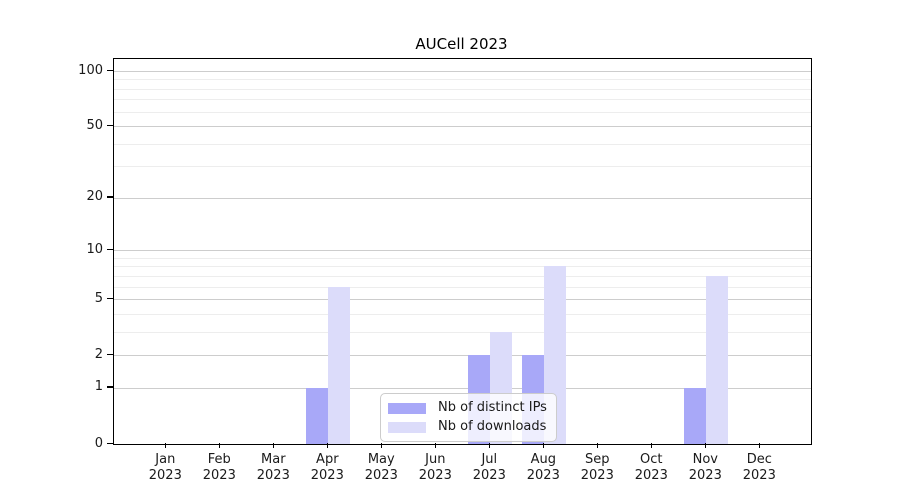 The image size is (900, 500). I want to click on x-tick-label-feb: Feb 2023, so click(219, 467).